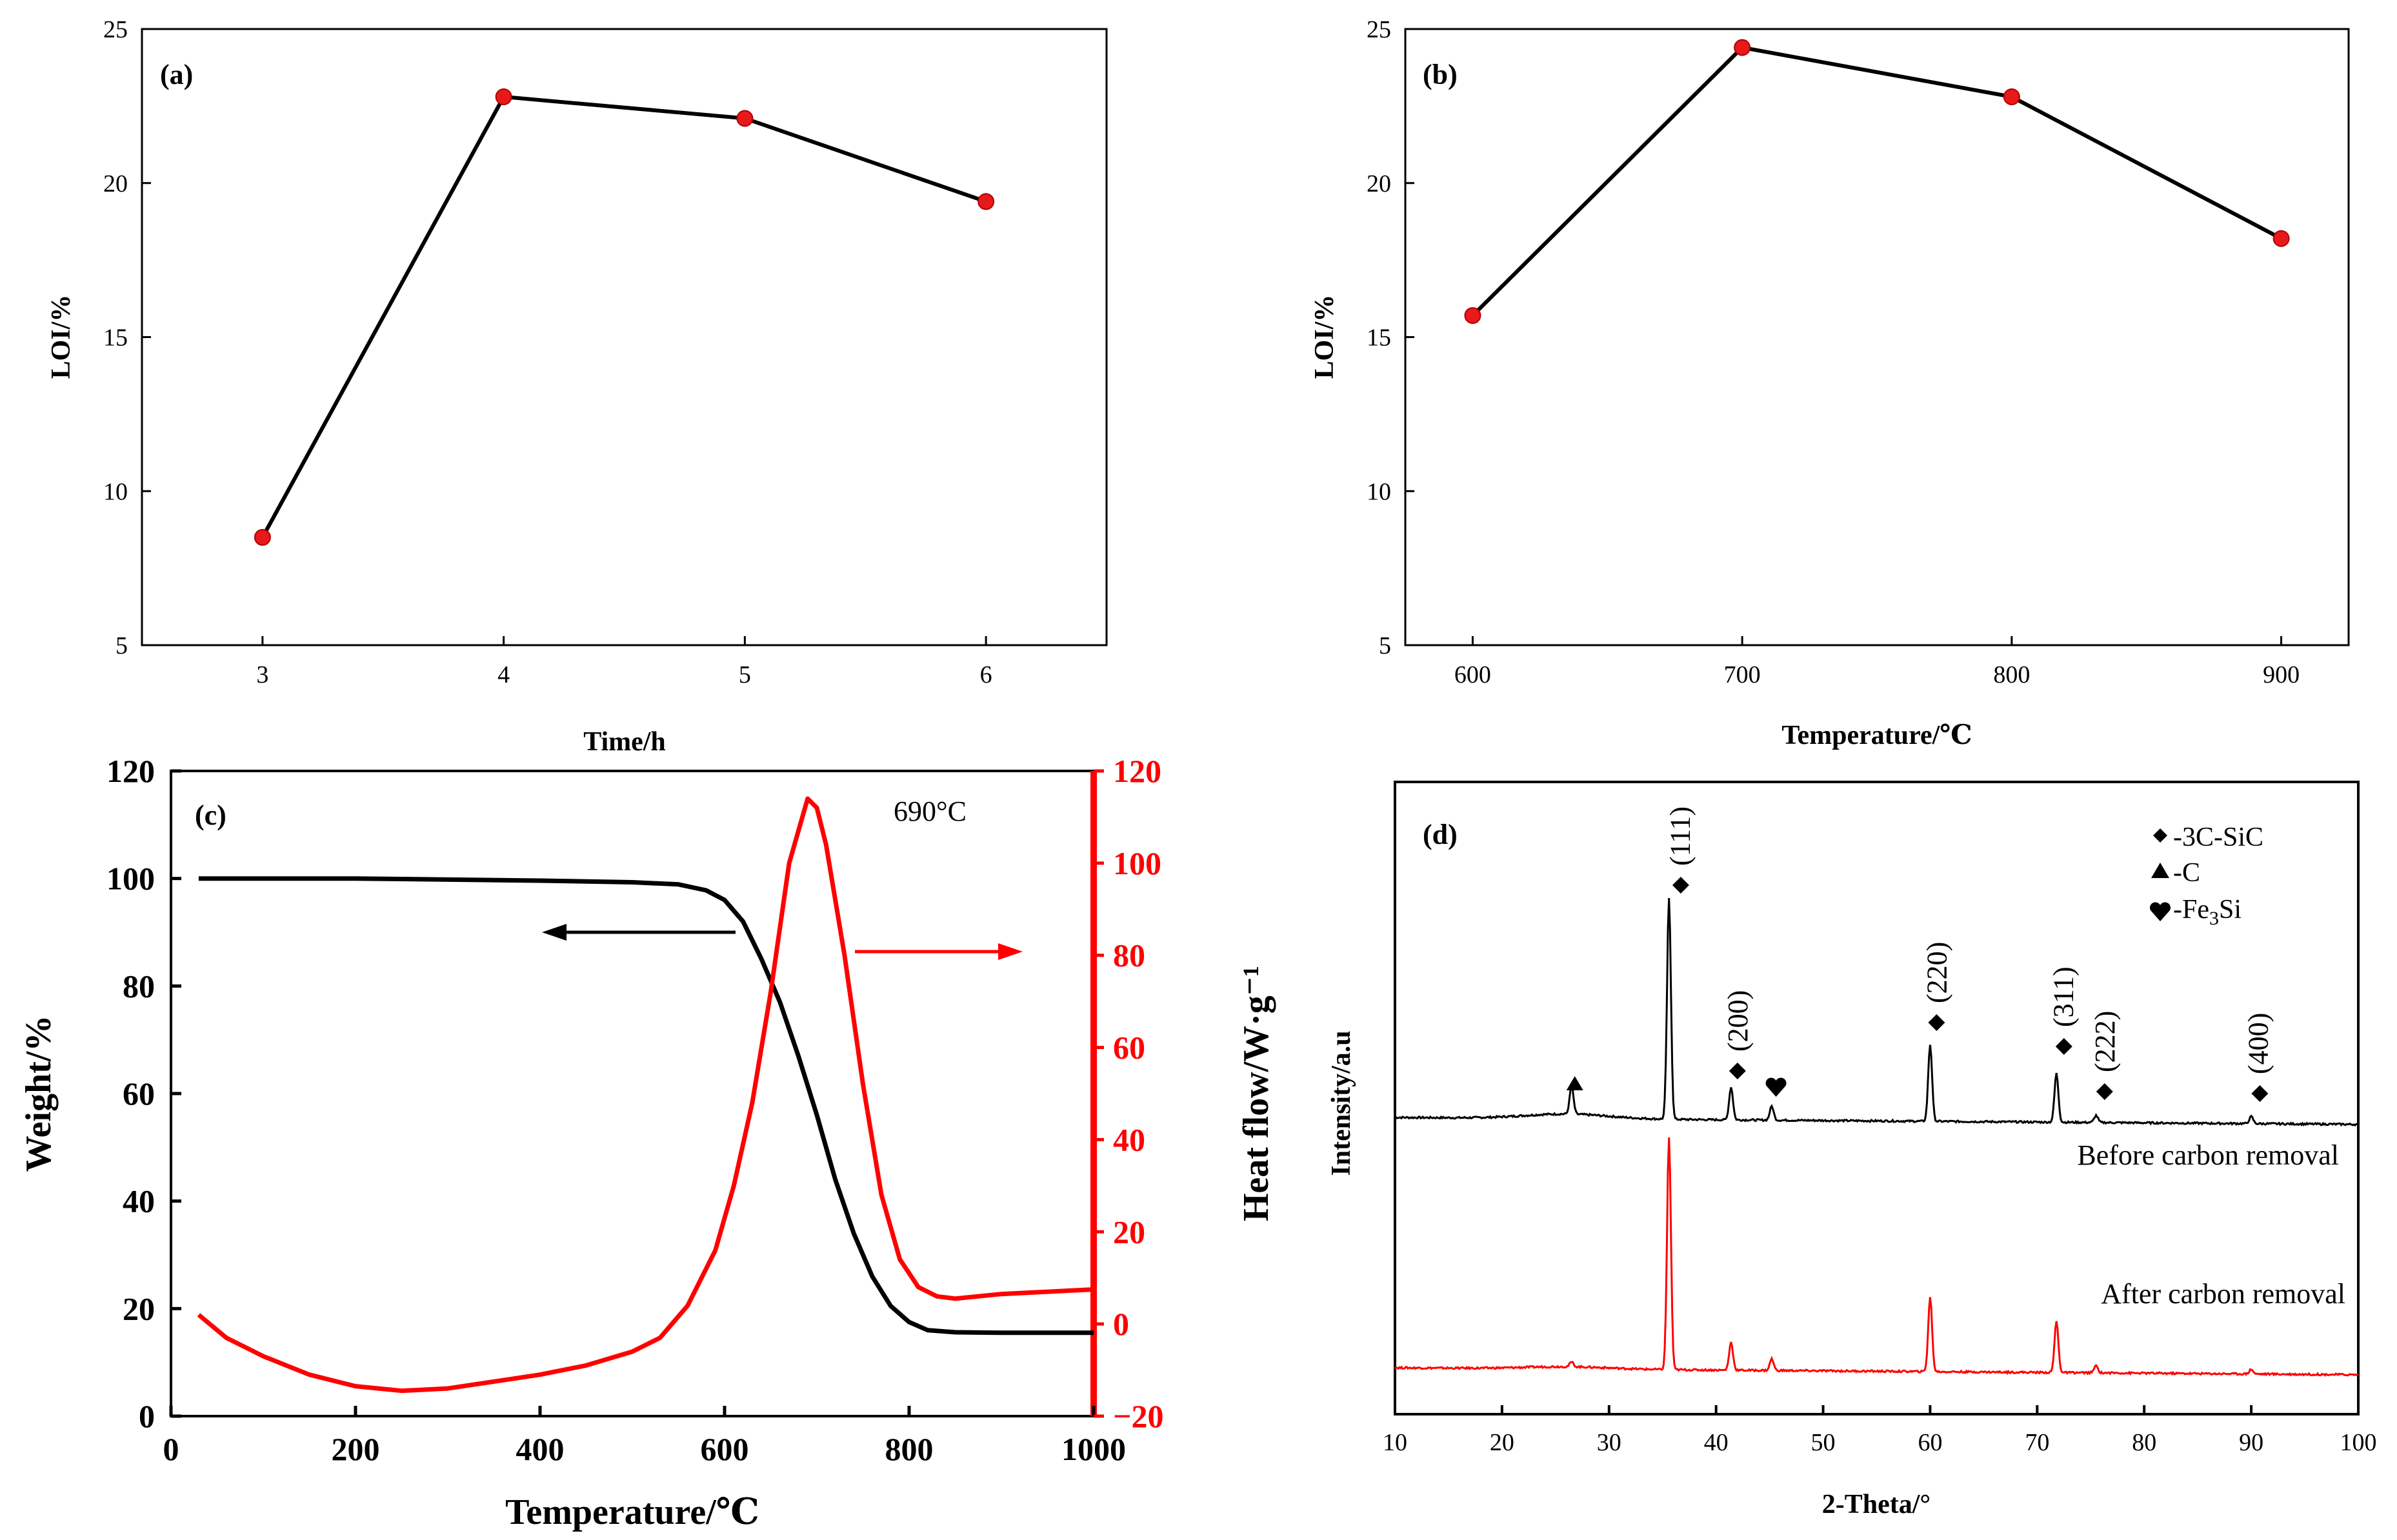 The image size is (2397, 1540). What do you see at coordinates (1502, 1442) in the screenshot?
I see `panel-d-xtick-label: 20` at bounding box center [1502, 1442].